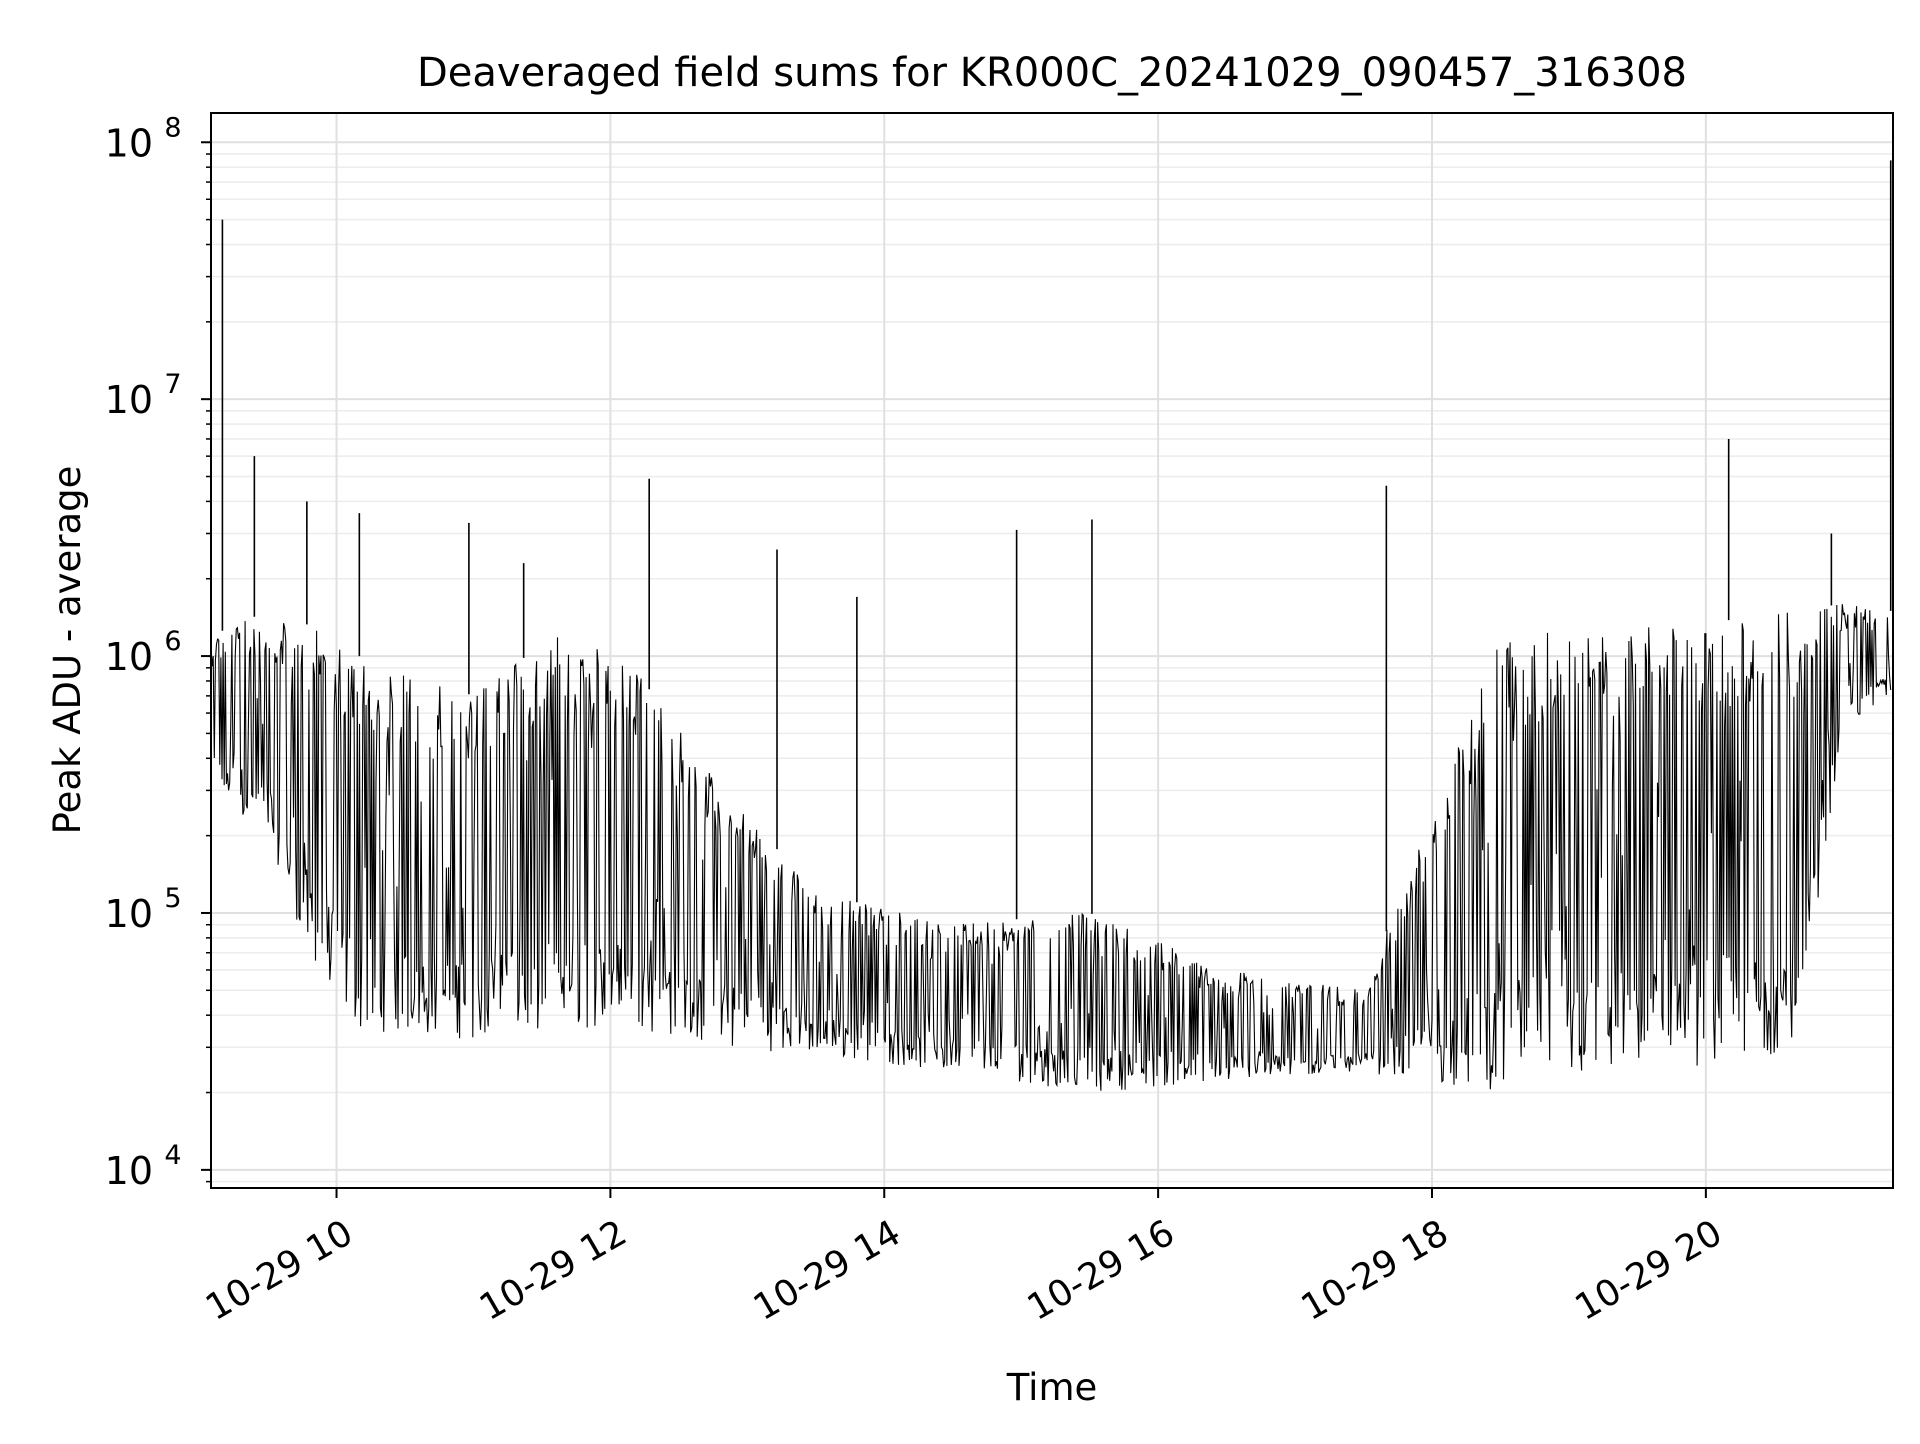 The width and height of the screenshot is (1920, 1444). I want to click on y-tick-exponent: 8, so click(172, 127).